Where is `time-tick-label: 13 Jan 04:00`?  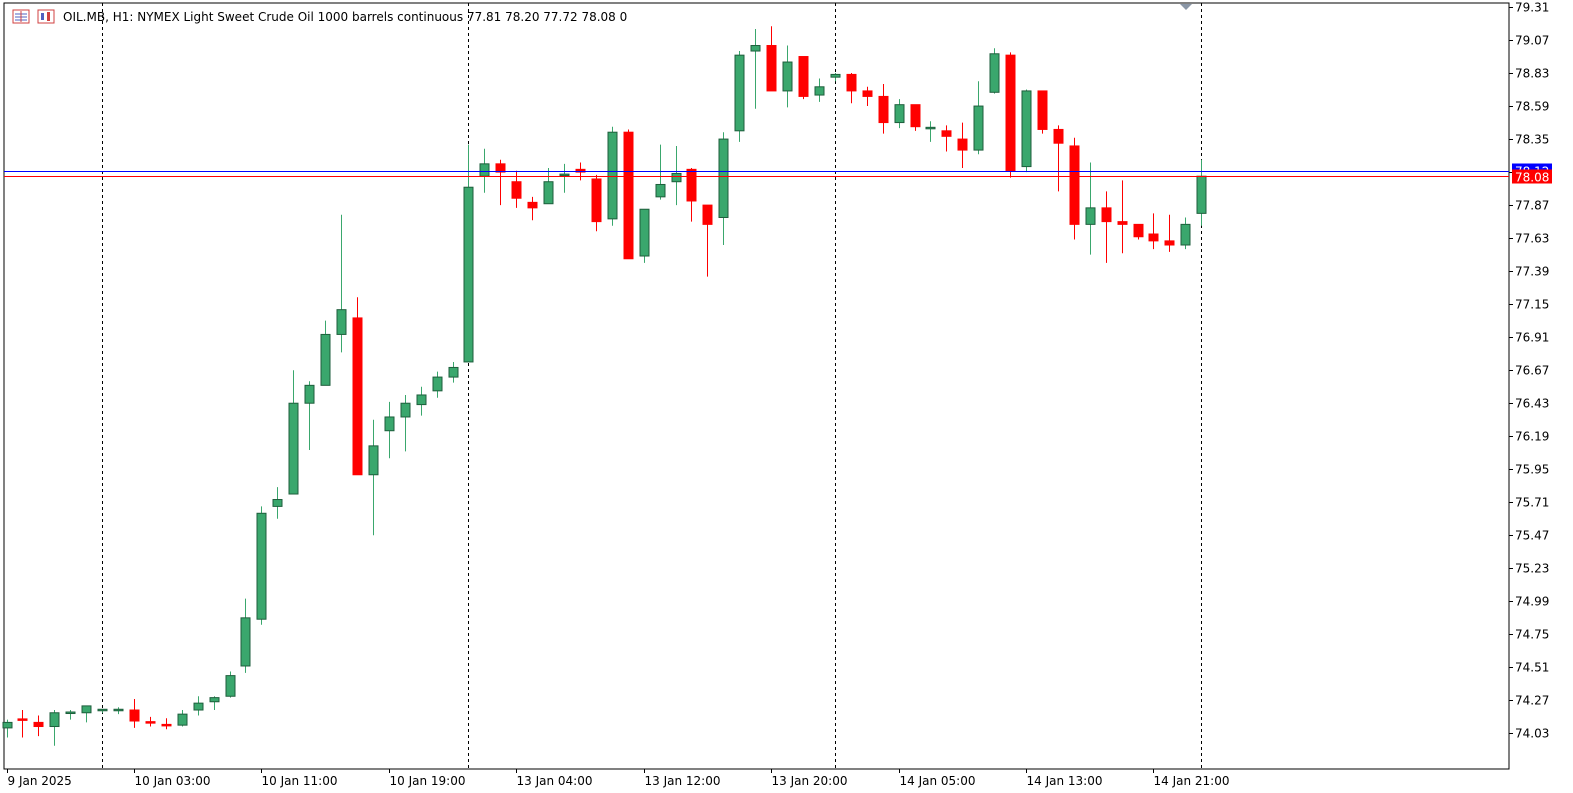
time-tick-label: 13 Jan 04:00 is located at coordinates (555, 781).